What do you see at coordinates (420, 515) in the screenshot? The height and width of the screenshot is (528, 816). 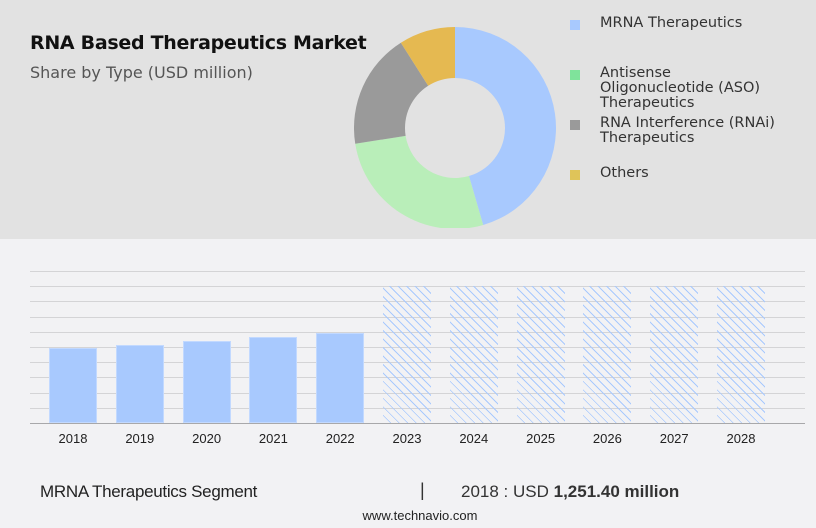 I see `source-url: www.technavio.com` at bounding box center [420, 515].